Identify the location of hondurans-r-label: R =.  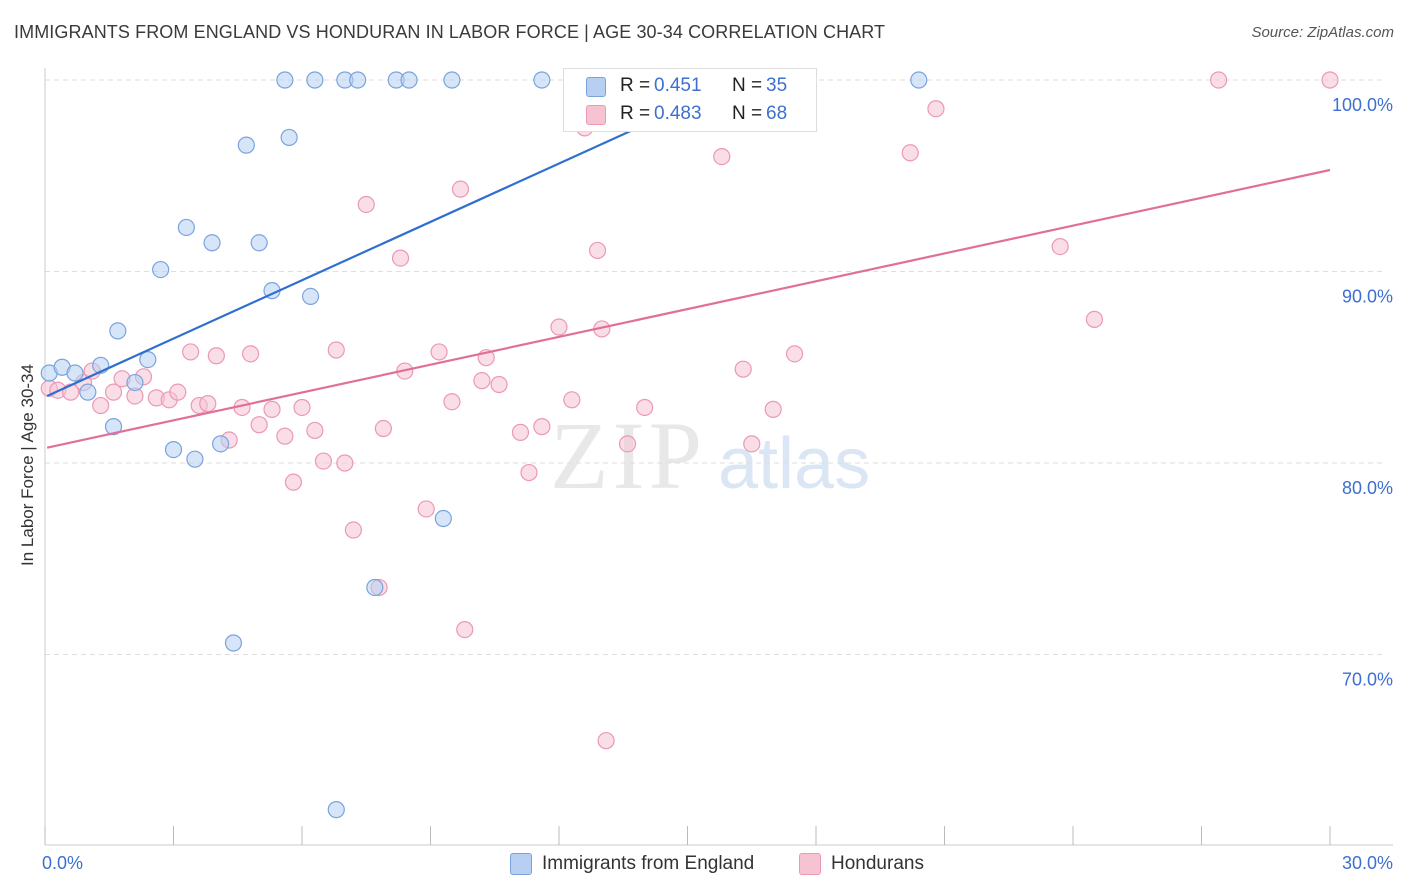
(635, 113).